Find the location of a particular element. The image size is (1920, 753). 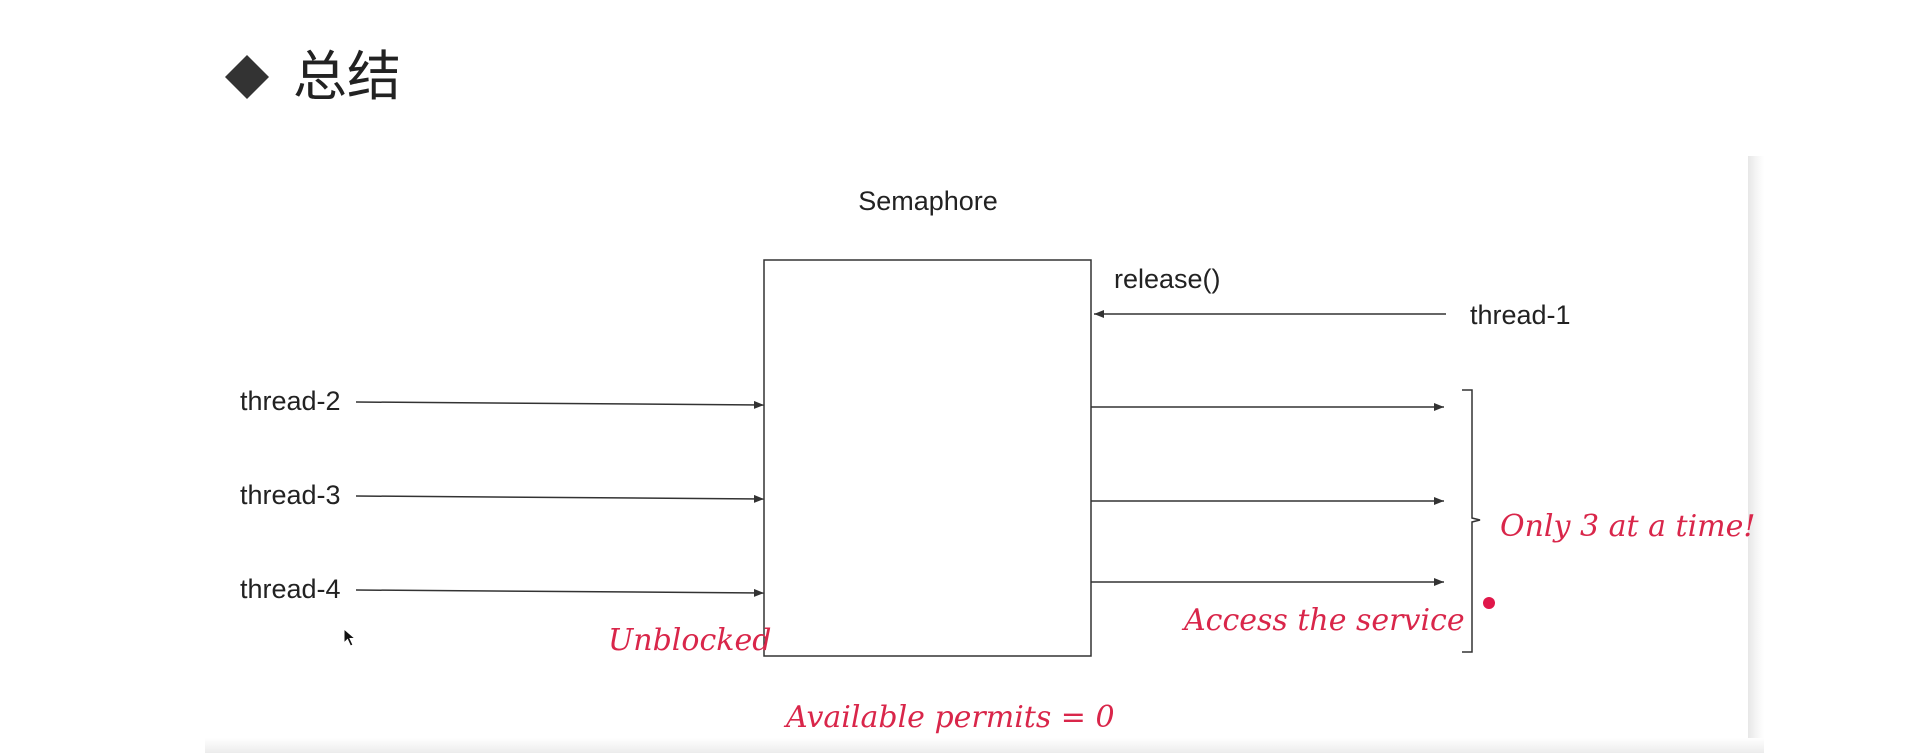

slide-heading: 总结 is located at coordinates (313, 77).